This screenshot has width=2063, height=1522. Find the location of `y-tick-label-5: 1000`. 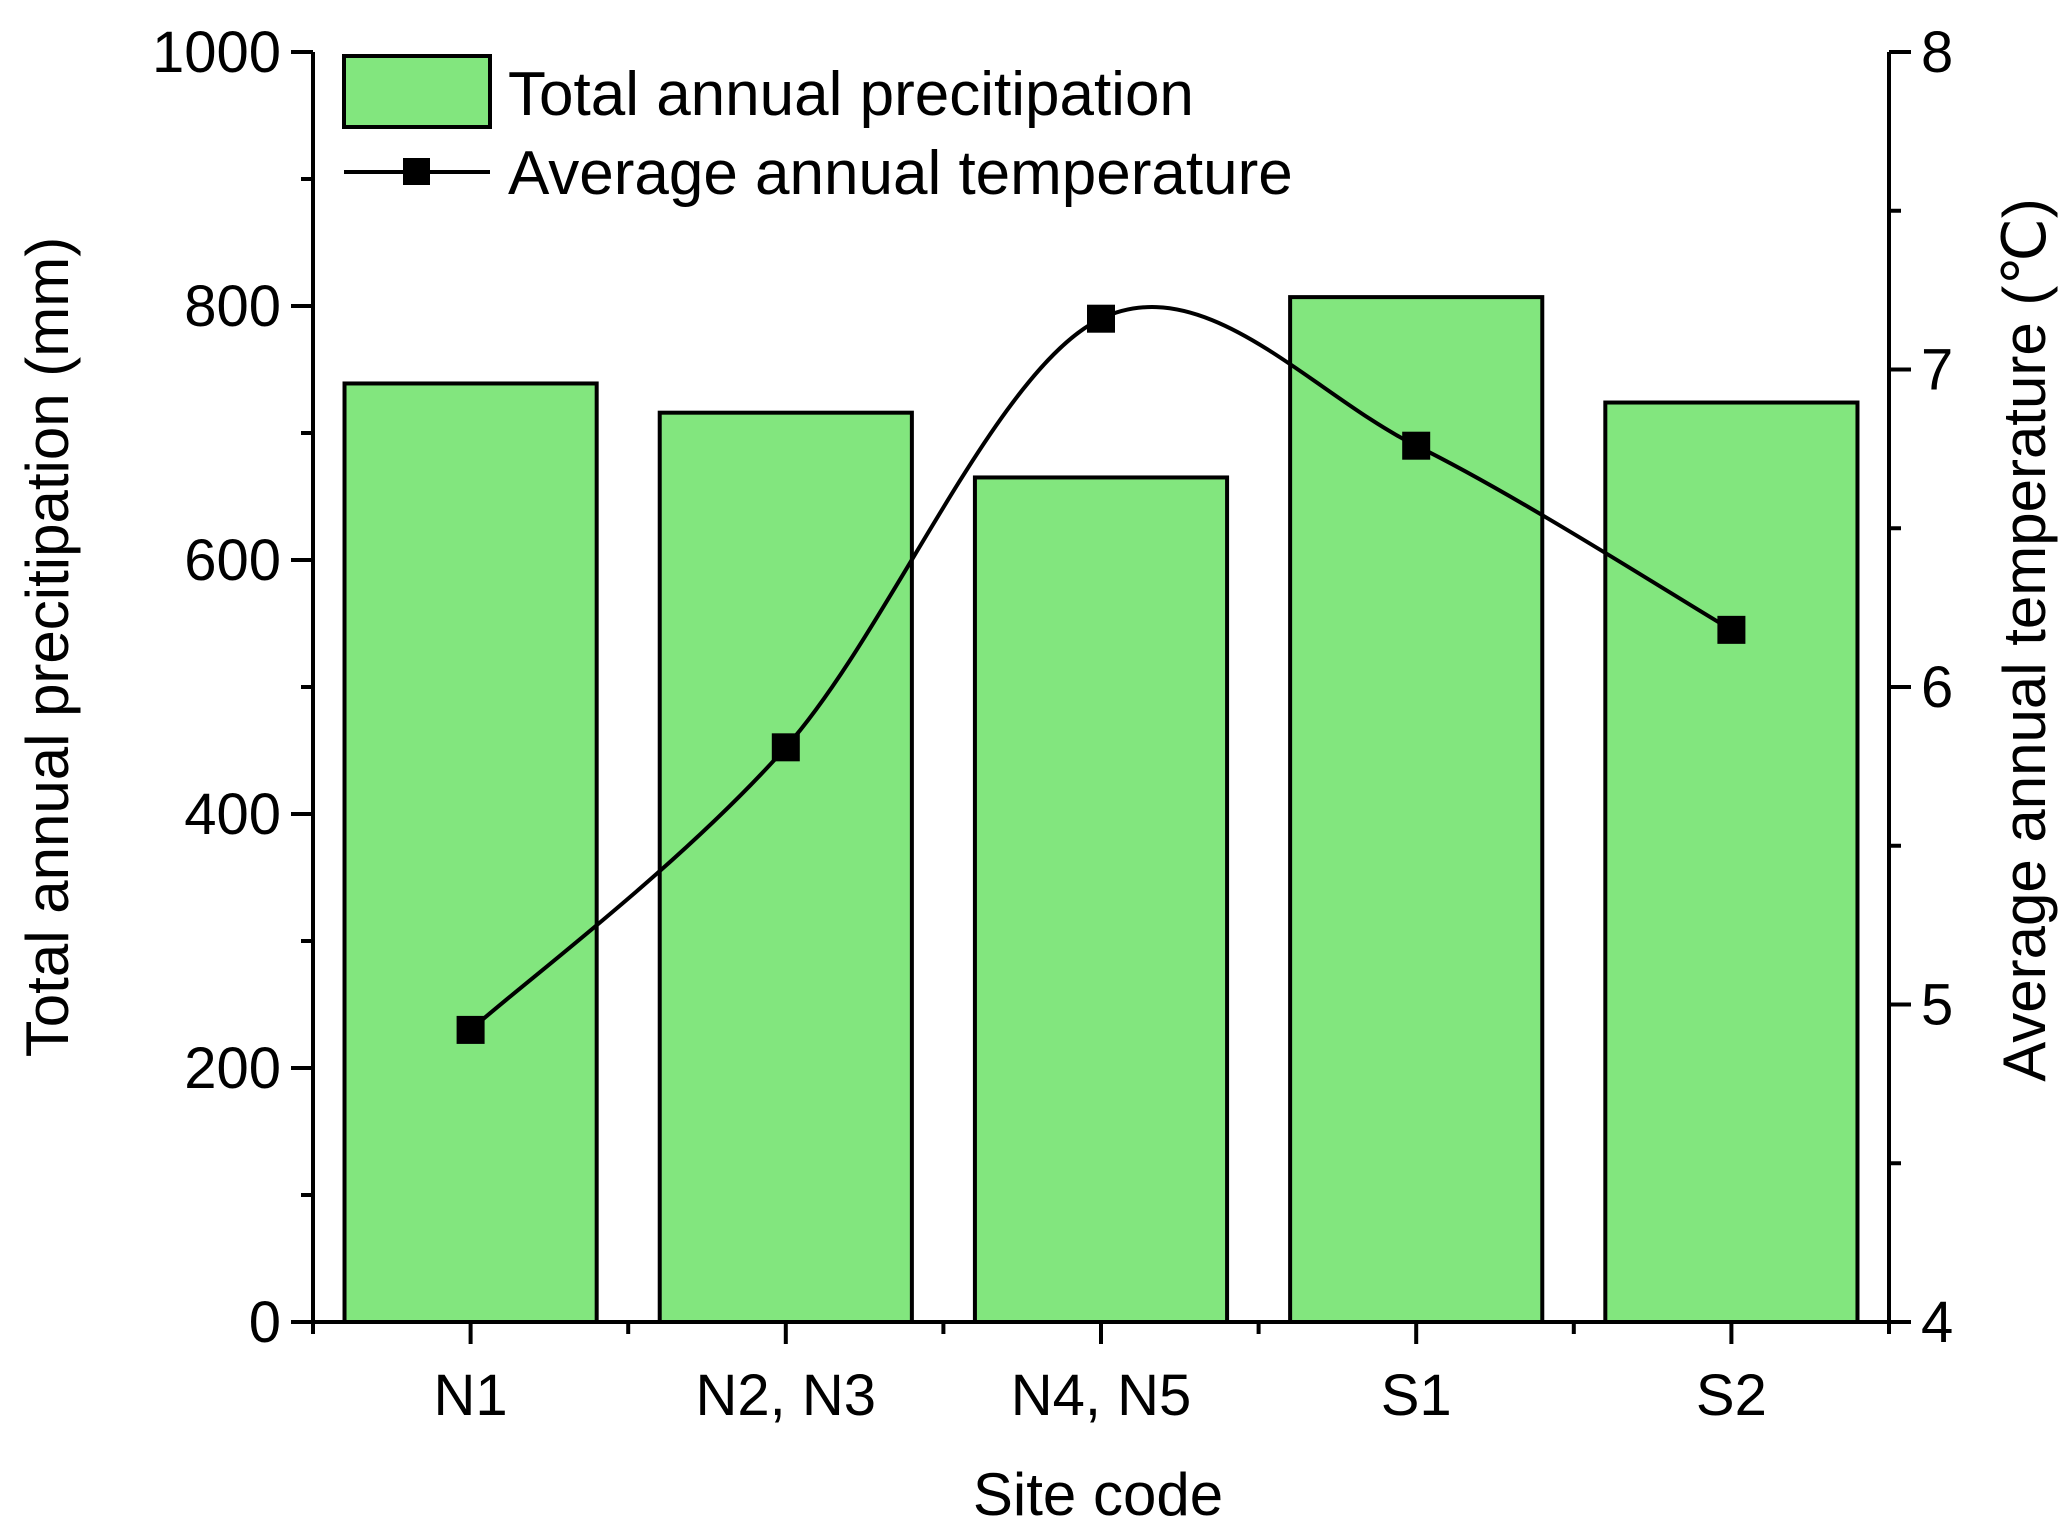

y-tick-label-5: 1000 is located at coordinates (216, 52).